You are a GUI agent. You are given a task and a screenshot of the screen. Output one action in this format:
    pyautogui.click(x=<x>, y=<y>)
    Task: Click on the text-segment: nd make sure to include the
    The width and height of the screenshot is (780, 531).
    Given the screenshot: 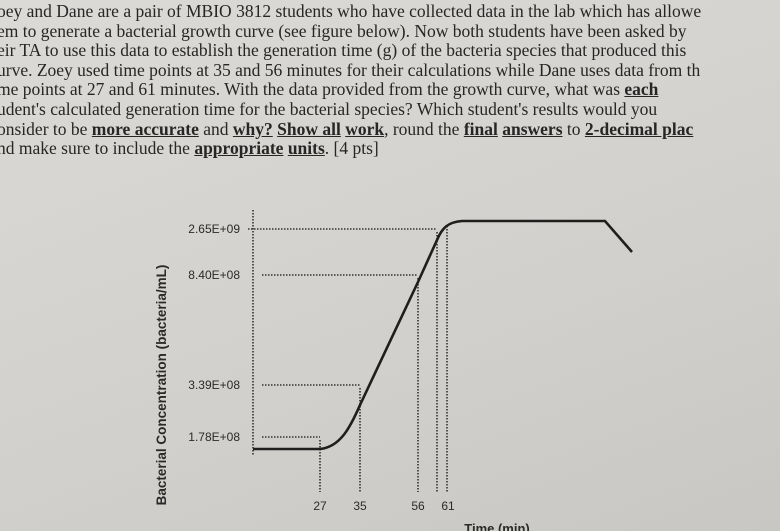 What is the action you would take?
    pyautogui.click(x=97, y=148)
    